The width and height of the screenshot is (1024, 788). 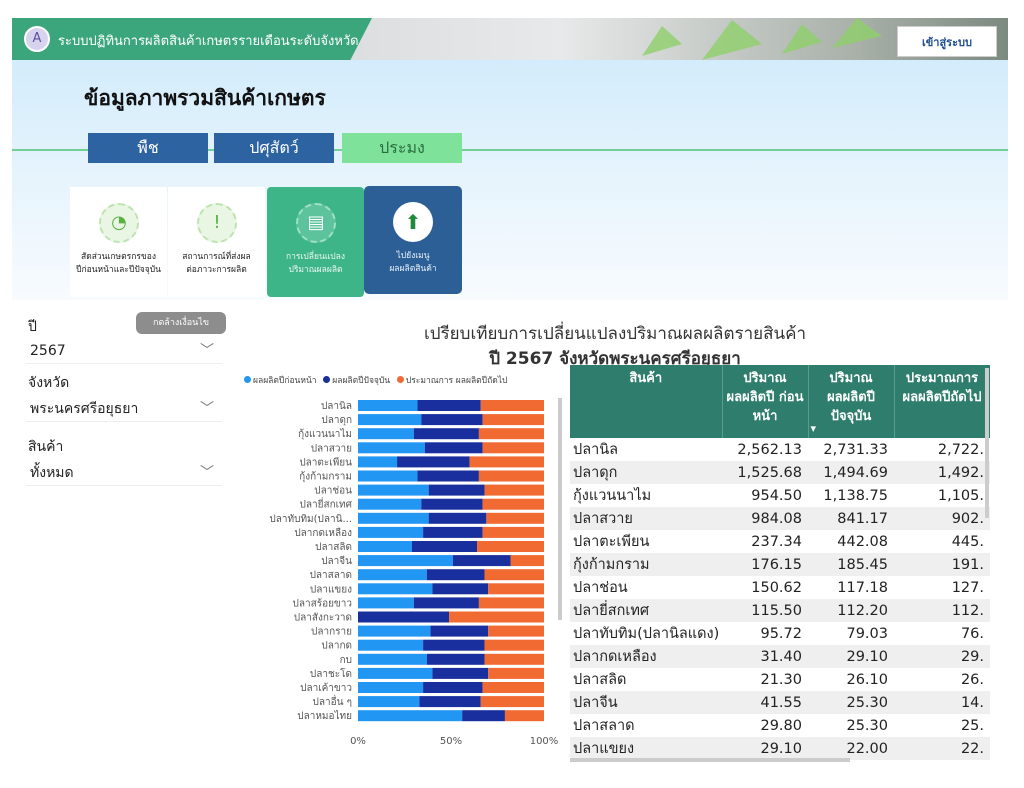 I want to click on tab-livestock: ปศุสัตว์, so click(x=274, y=148).